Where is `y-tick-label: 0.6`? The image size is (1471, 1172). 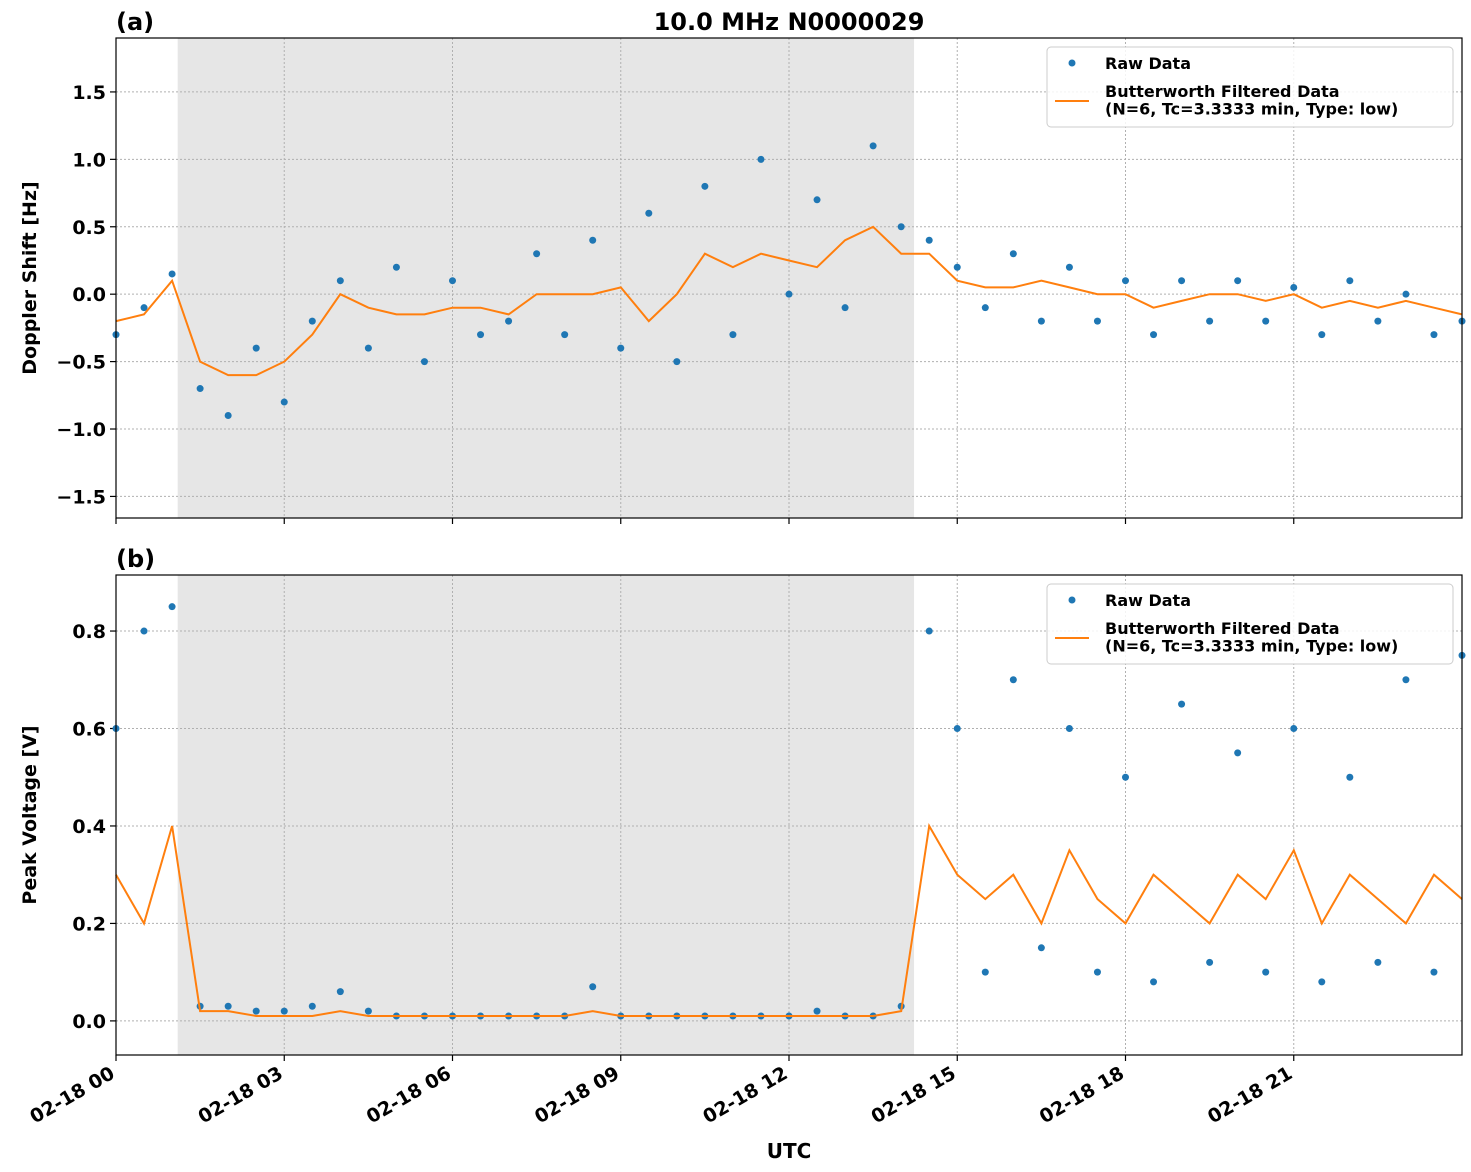 y-tick-label: 0.6 is located at coordinates (89, 730).